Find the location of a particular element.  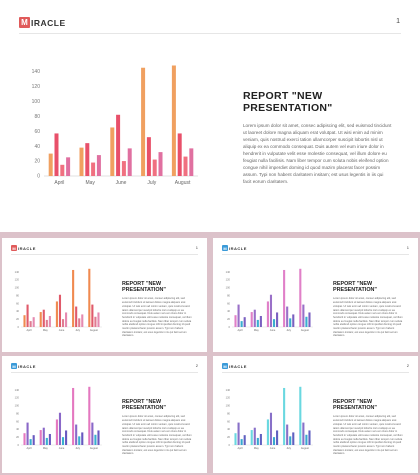

page-number: 2 is located at coordinates (407, 365).